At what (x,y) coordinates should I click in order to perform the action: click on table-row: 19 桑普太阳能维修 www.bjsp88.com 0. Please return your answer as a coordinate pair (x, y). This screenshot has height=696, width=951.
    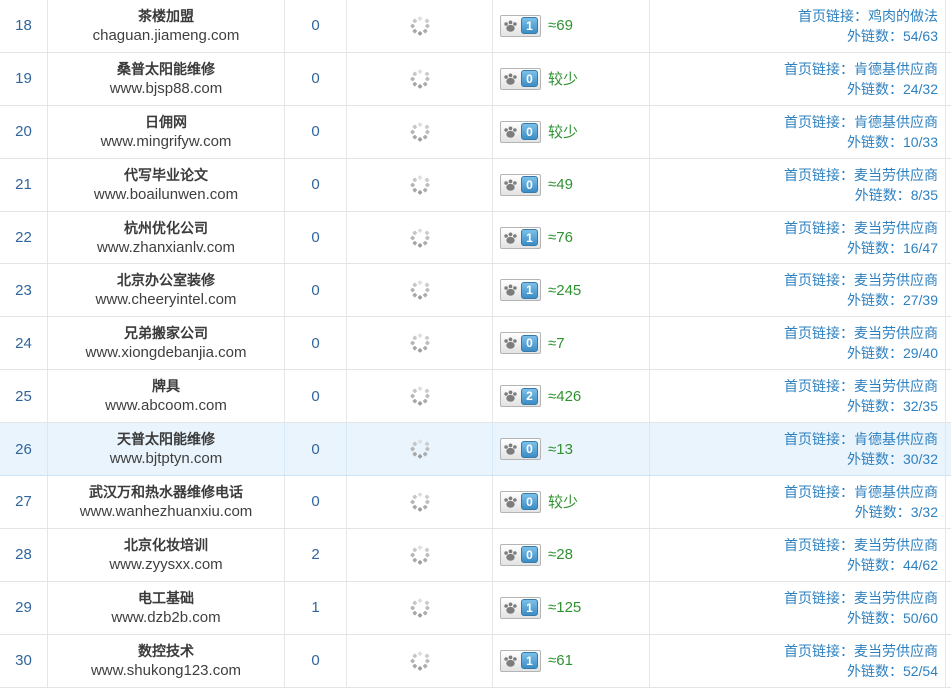
    Looking at the image, I should click on (475, 79).